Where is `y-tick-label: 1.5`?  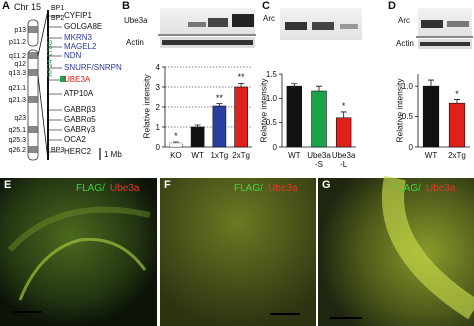 y-tick-label: 1.5 is located at coordinates (271, 74).